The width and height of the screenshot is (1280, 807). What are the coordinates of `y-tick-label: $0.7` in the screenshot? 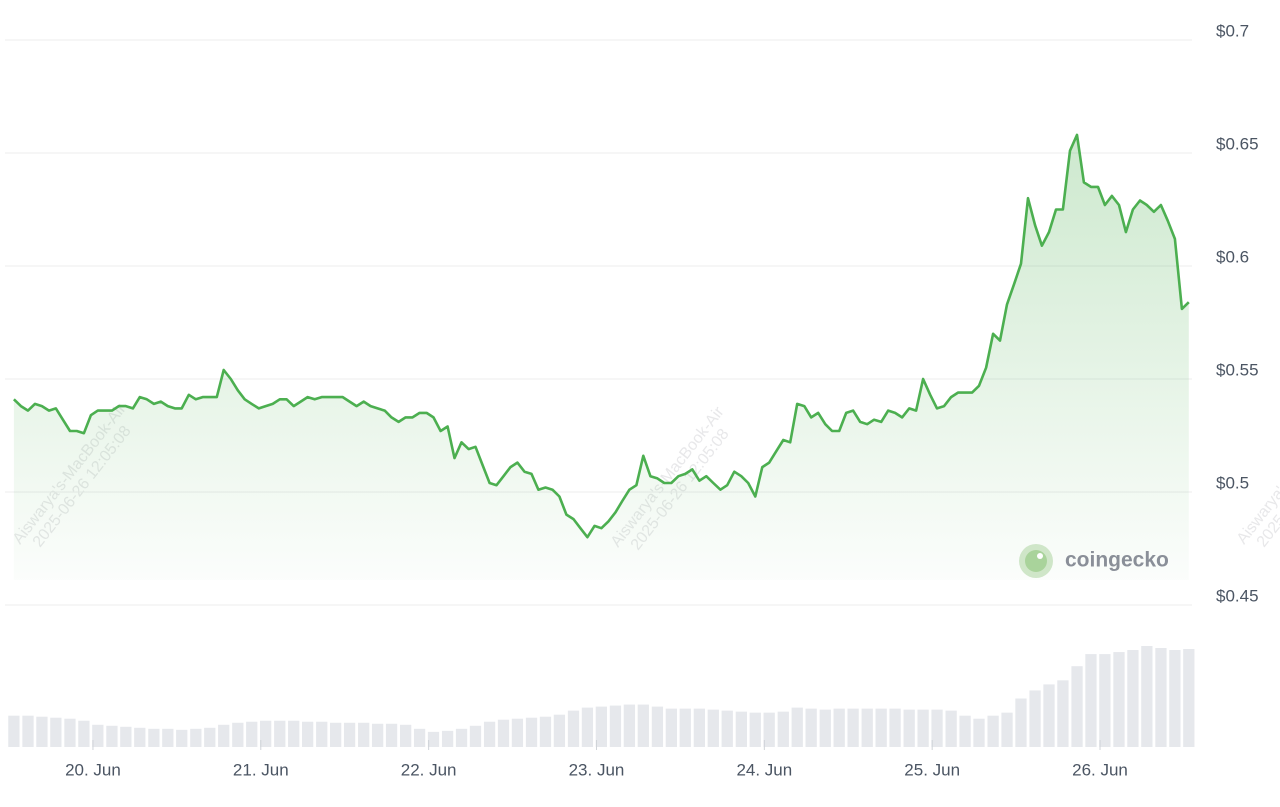 It's located at (1232, 30).